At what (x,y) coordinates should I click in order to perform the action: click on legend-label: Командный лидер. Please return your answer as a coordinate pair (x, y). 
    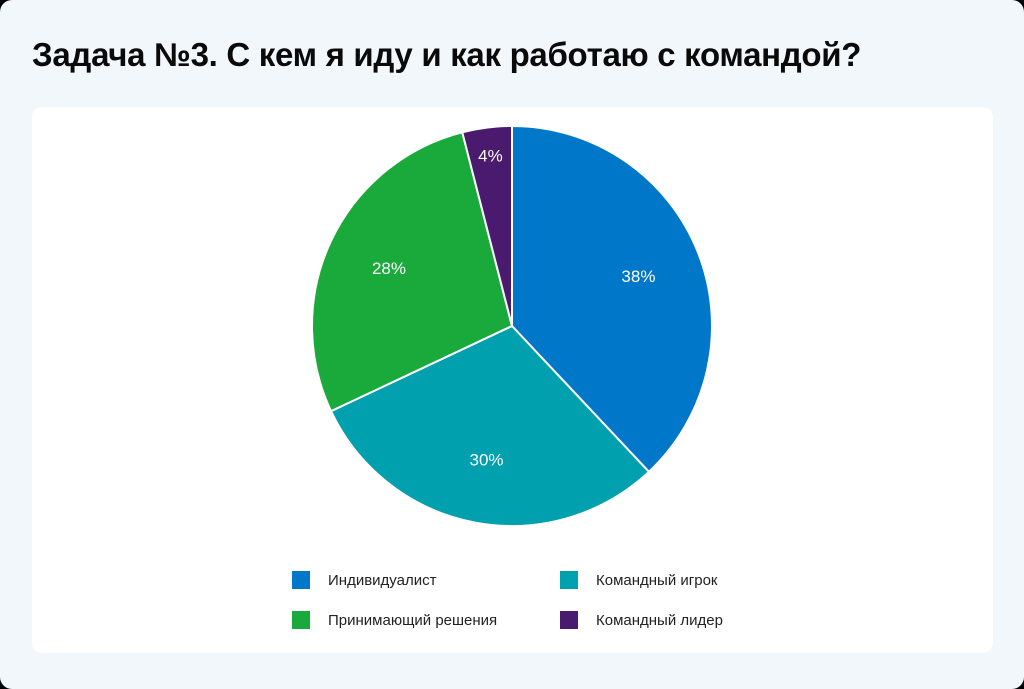
    Looking at the image, I should click on (659, 620).